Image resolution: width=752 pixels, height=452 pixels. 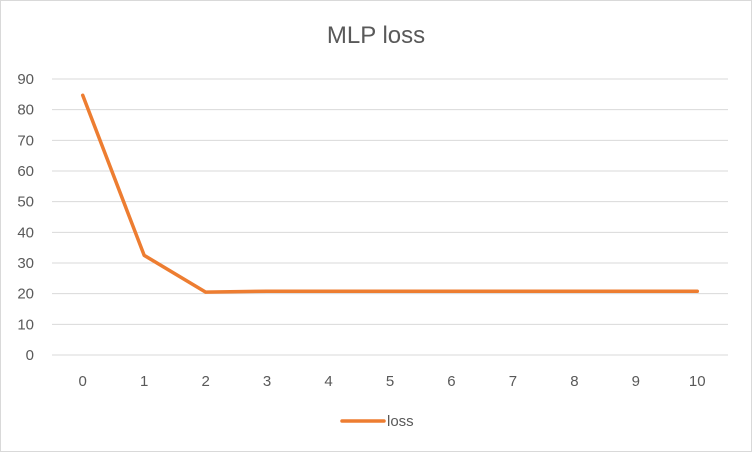 What do you see at coordinates (328, 381) in the screenshot?
I see `x-tick-label: 4` at bounding box center [328, 381].